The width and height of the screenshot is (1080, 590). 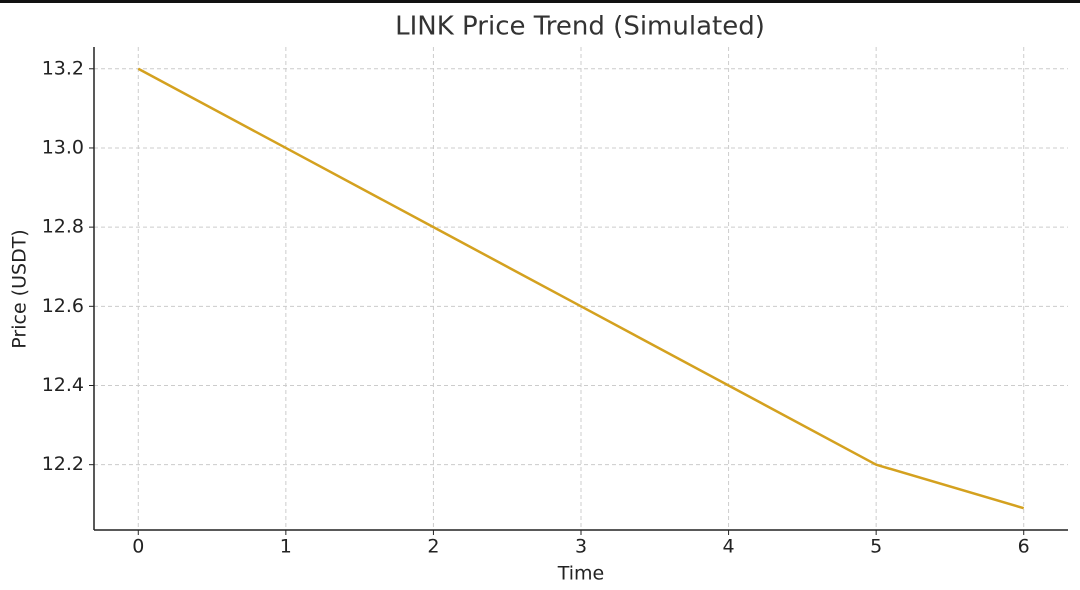 I want to click on x-tick-label: 6, so click(x=1024, y=547).